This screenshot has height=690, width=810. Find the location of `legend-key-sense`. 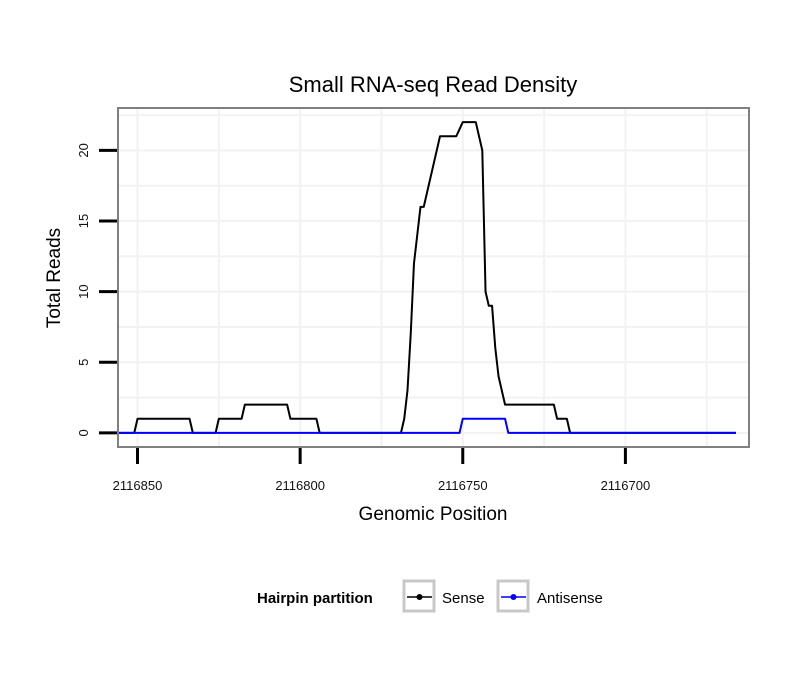

legend-key-sense is located at coordinates (419, 596).